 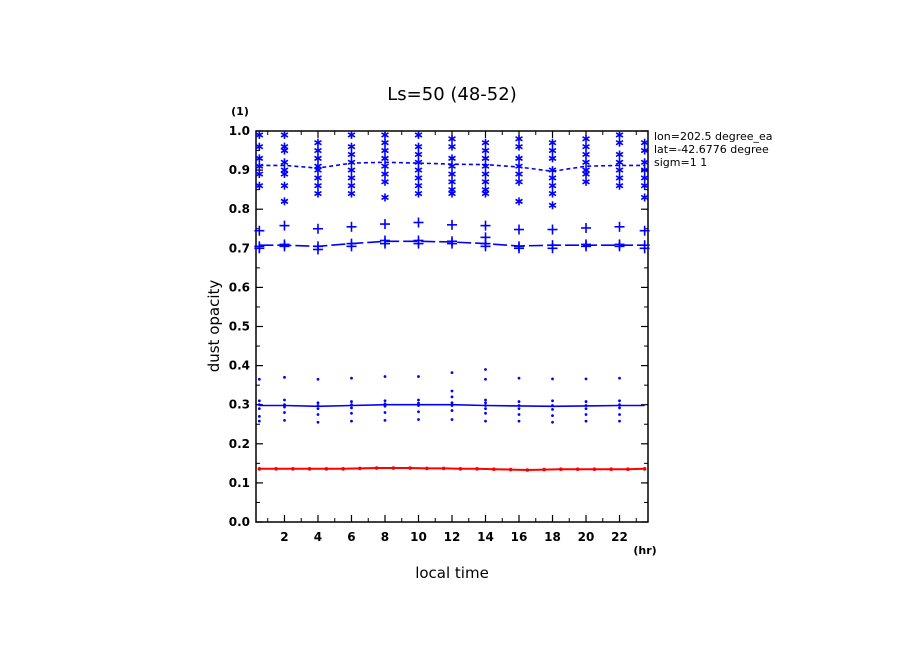 What do you see at coordinates (485, 537) in the screenshot?
I see `x-tick-label: 14` at bounding box center [485, 537].